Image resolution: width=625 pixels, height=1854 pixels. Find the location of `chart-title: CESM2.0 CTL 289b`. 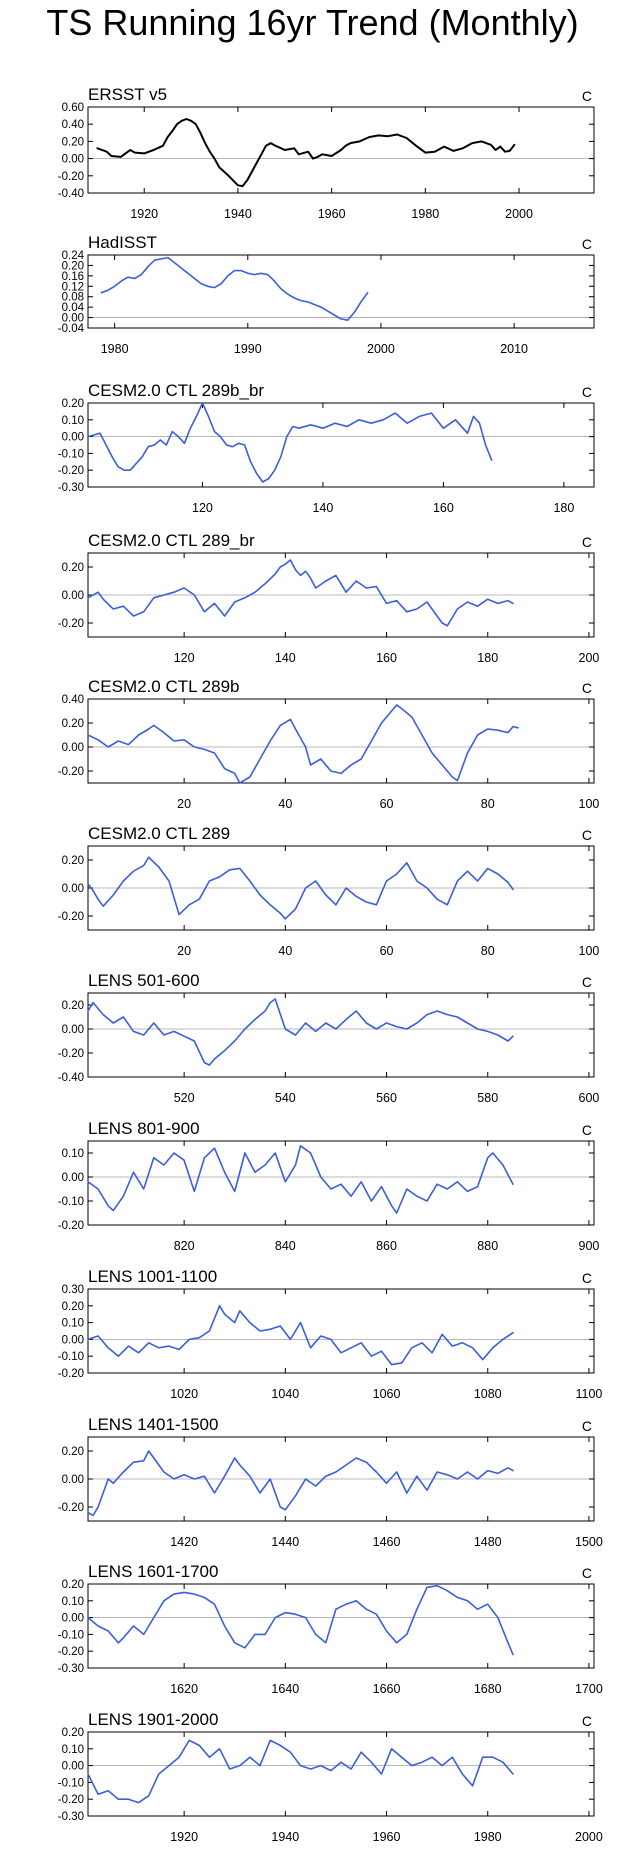

chart-title: CESM2.0 CTL 289b is located at coordinates (164, 686).